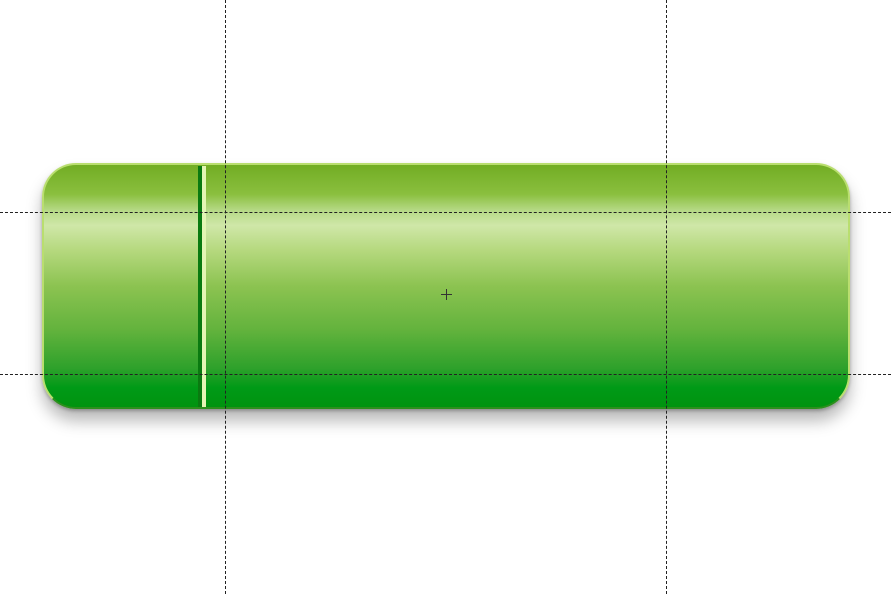 The width and height of the screenshot is (891, 594). I want to click on crosshair-icon, so click(446, 294).